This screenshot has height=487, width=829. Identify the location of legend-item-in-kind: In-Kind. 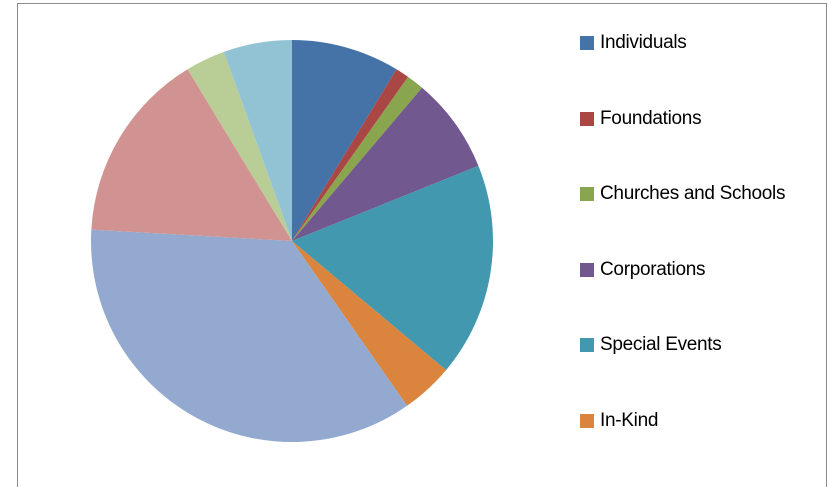
(619, 421).